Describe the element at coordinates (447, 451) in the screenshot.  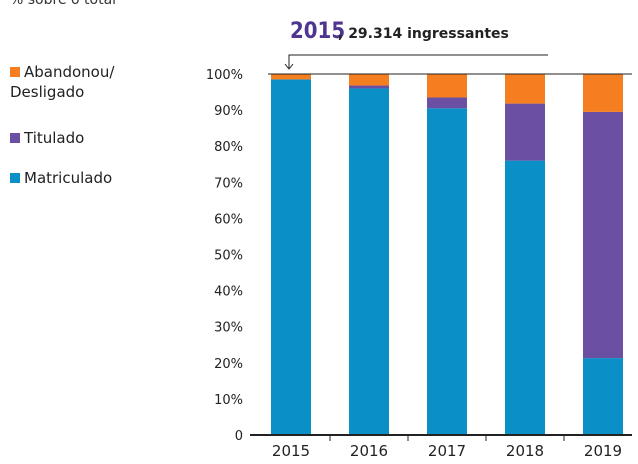
I see `x-tick-label: 2017` at that location.